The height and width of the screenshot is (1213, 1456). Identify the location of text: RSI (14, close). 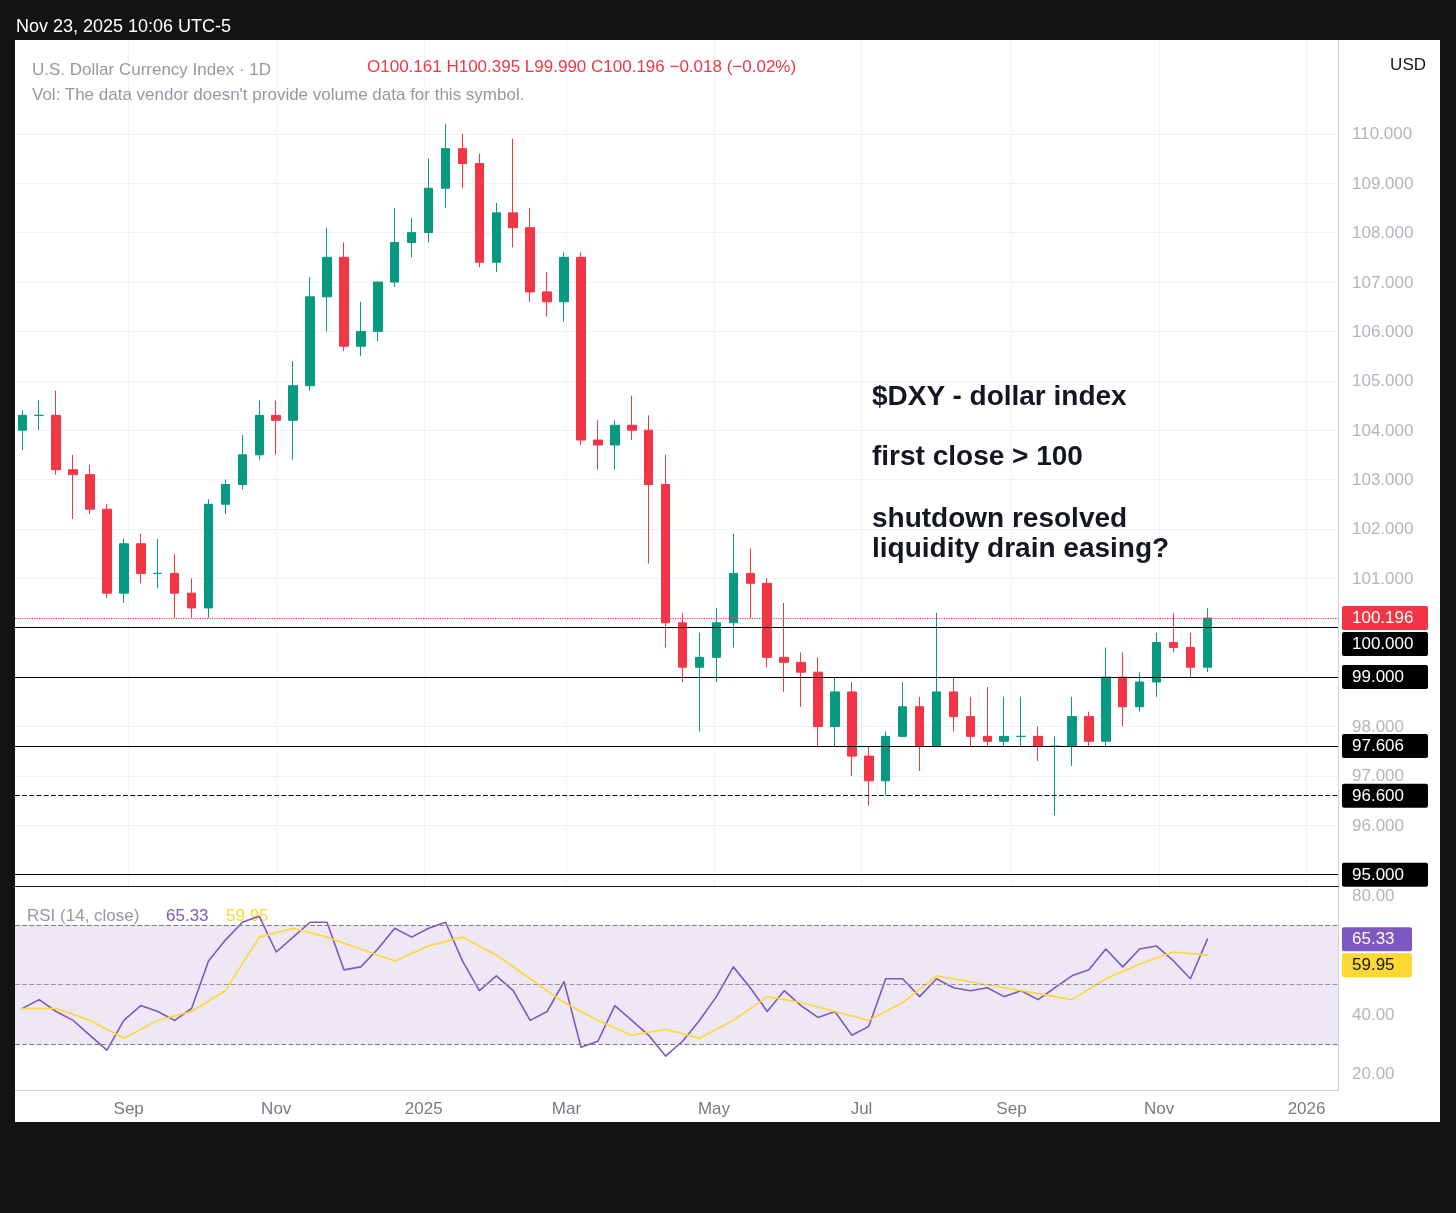
(83, 915).